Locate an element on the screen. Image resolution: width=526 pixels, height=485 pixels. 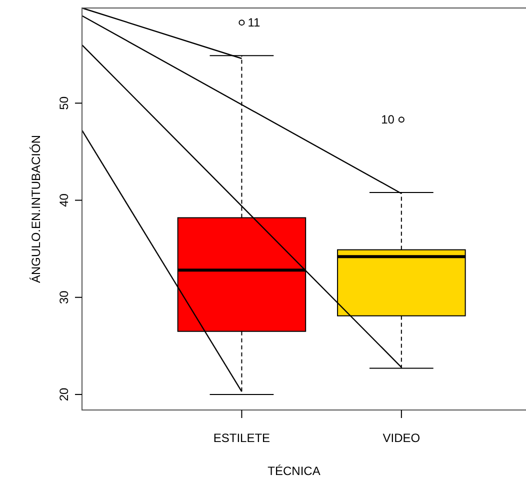
annotation: 10 is located at coordinates (388, 119).